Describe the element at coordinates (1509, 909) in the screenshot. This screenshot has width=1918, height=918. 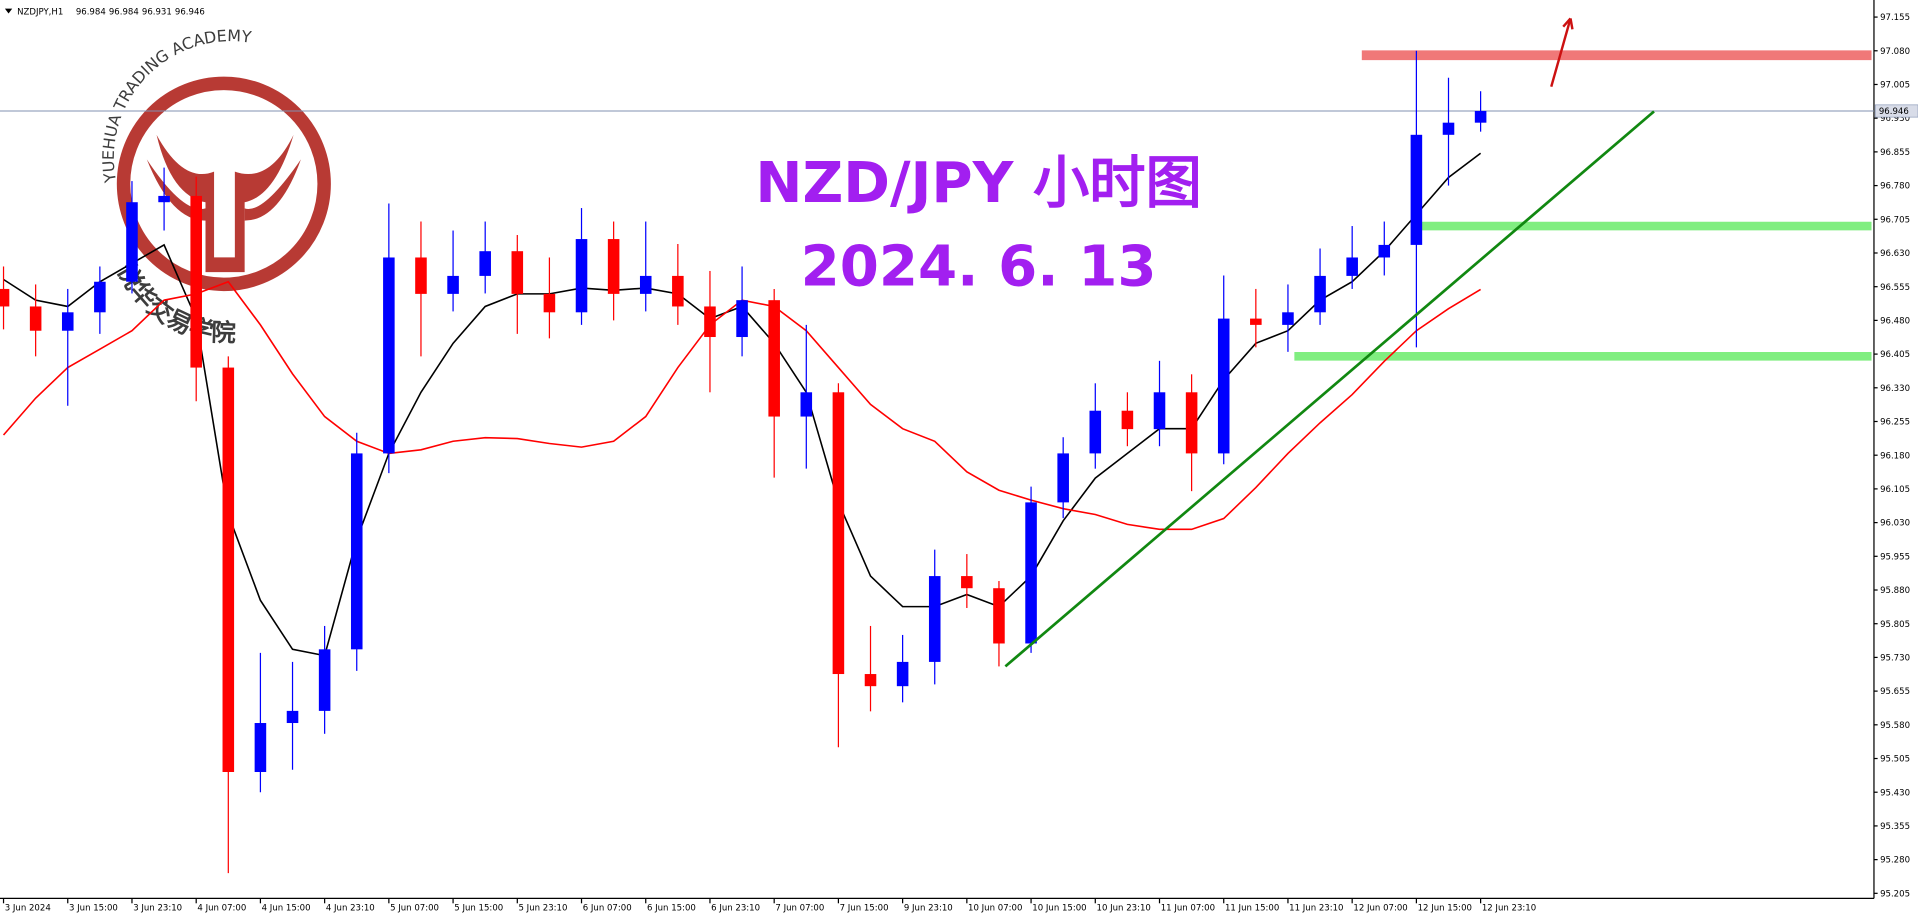
I see `x-tick-label: 12 Jun 23:10` at that location.